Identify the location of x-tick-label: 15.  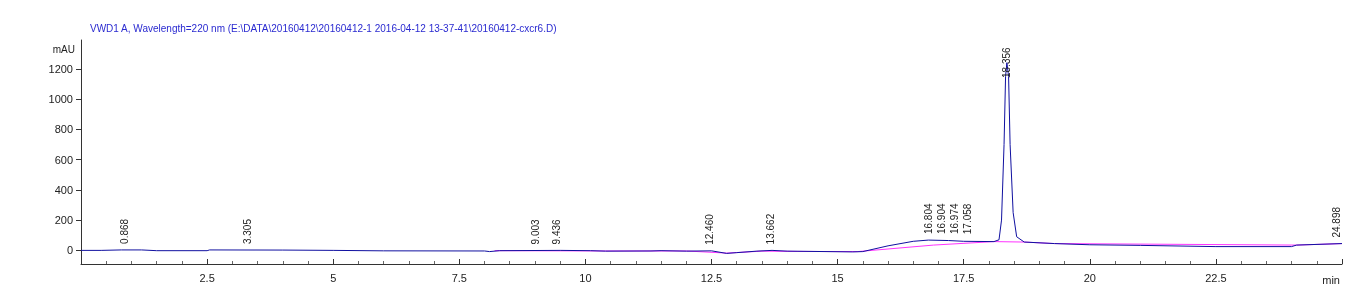
(837, 277).